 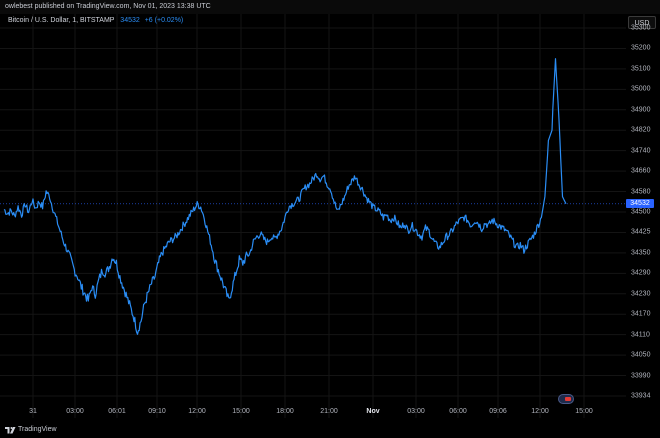 I want to click on x-tick-label: Nov, so click(x=373, y=411).